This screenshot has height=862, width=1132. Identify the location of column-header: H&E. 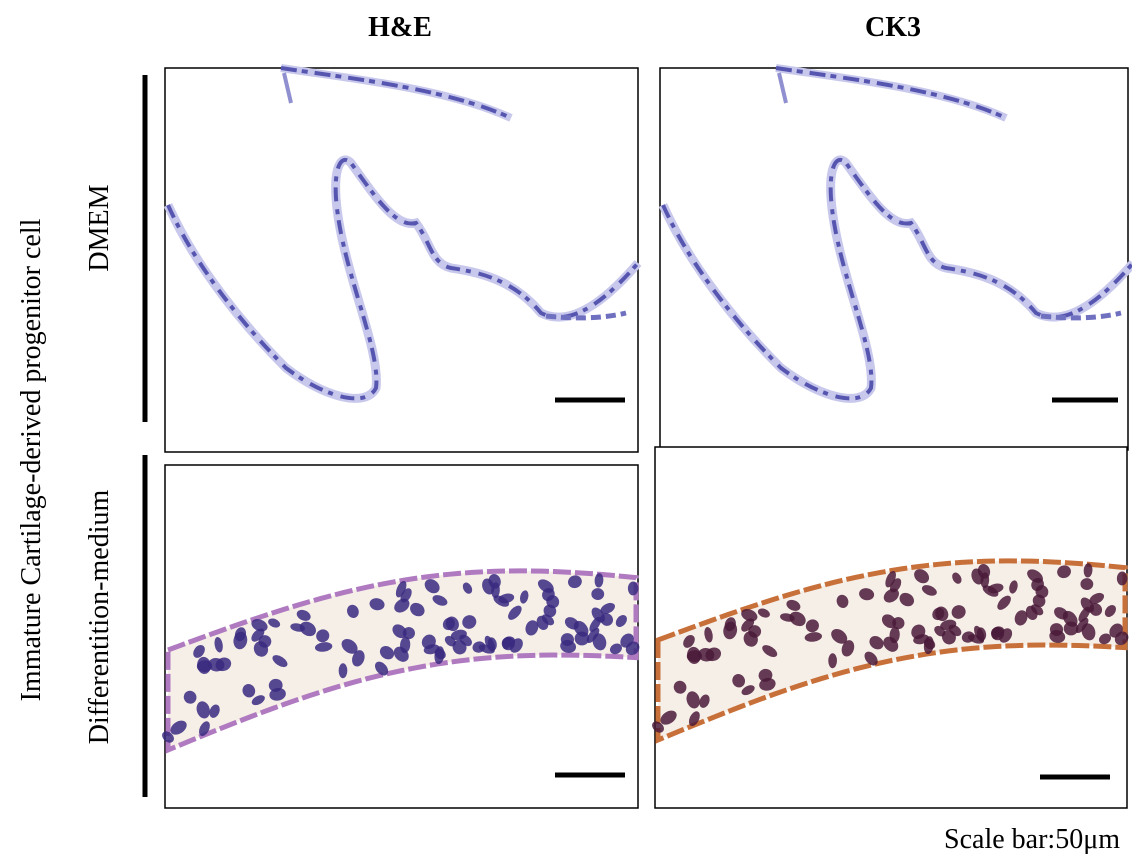
(400, 27).